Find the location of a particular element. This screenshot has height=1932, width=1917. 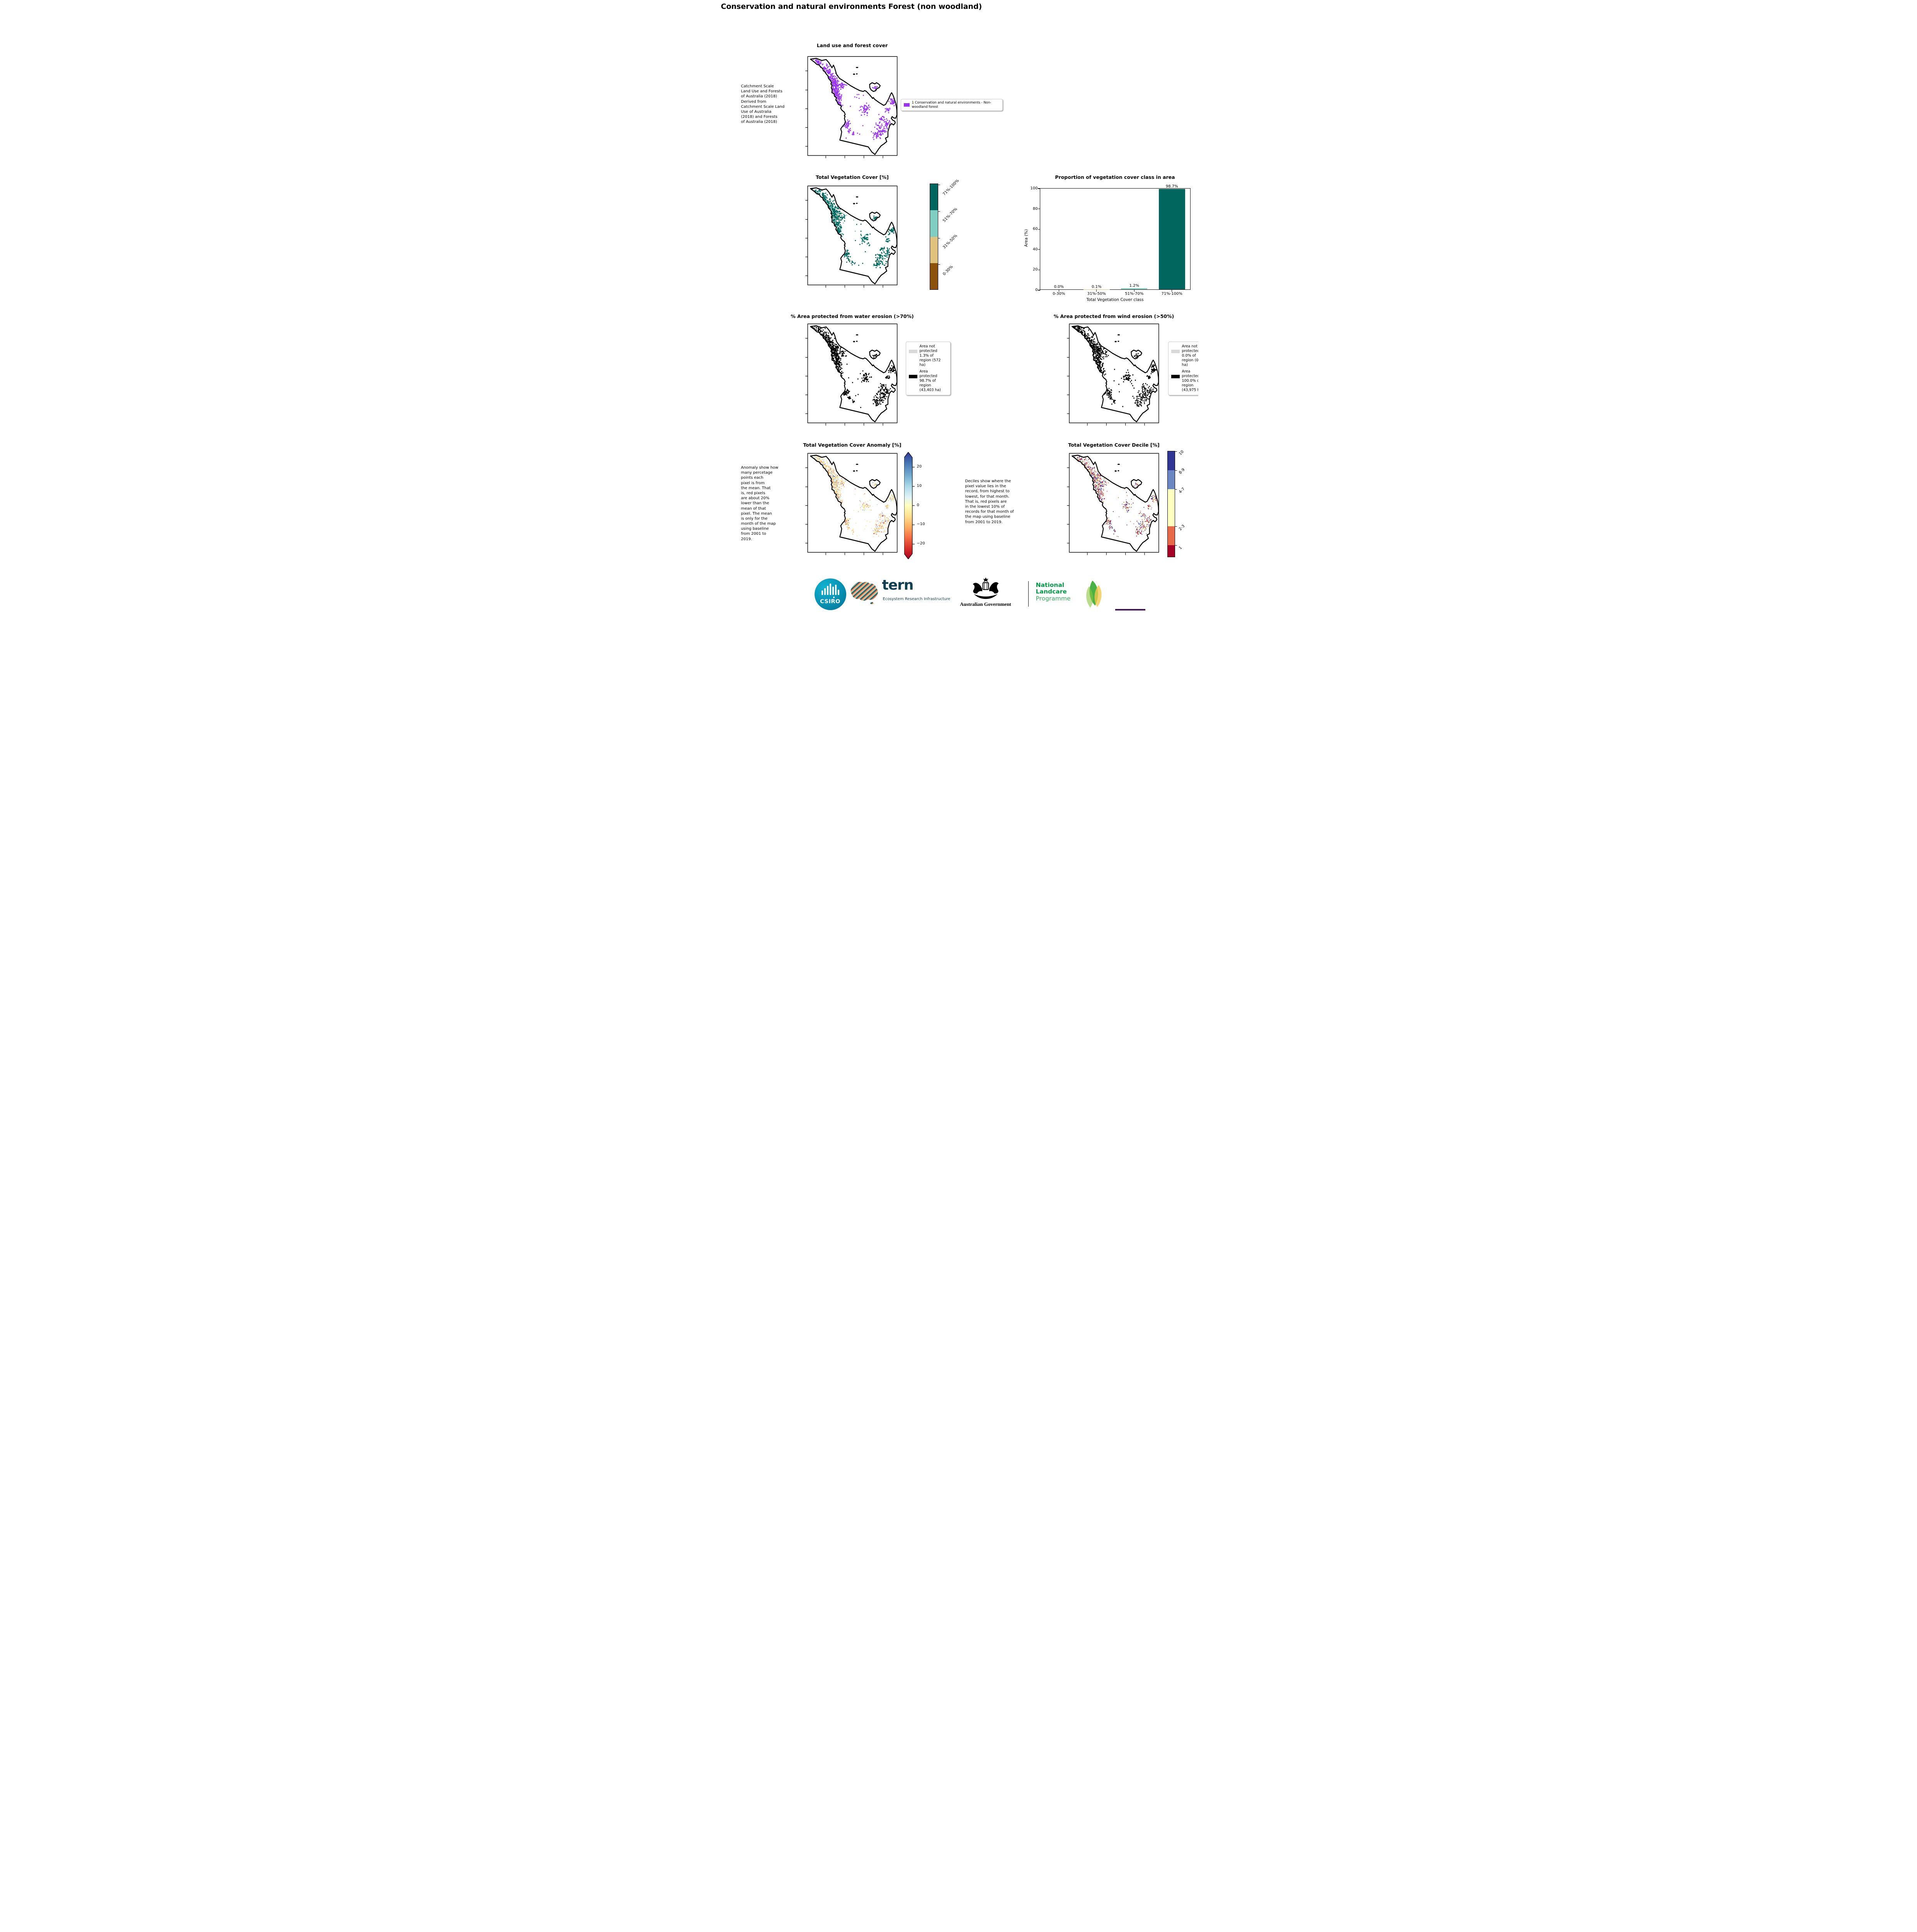

vegcover-colorbar-label-1: 71%-100% is located at coordinates (951, 188).